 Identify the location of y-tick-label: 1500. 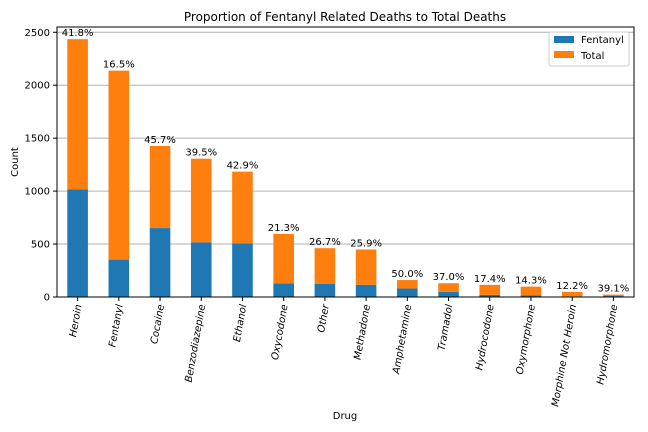
(37, 139).